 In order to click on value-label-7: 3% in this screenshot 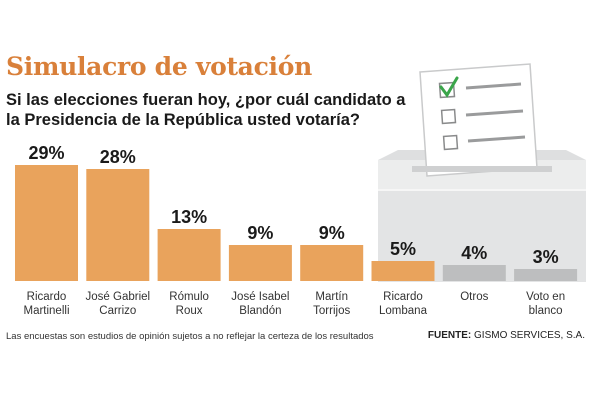, I will do `click(546, 257)`.